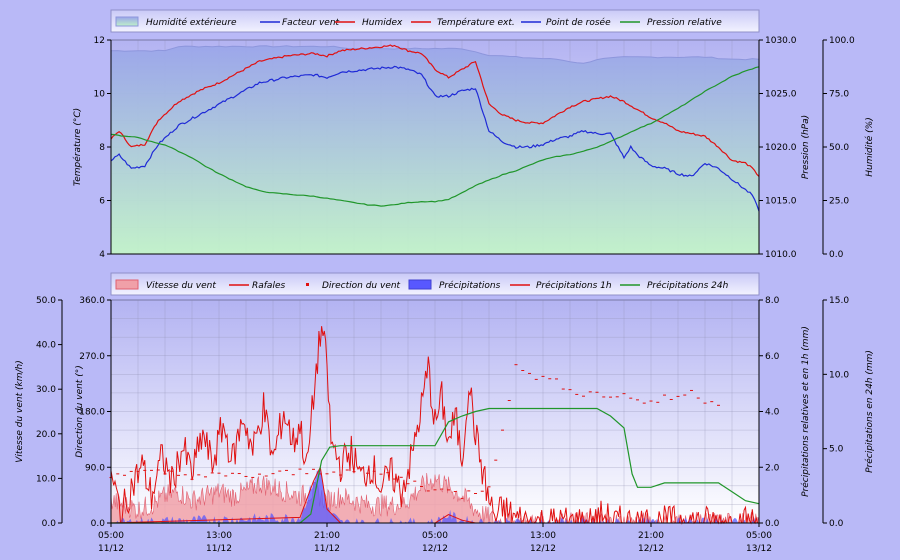 Image resolution: width=900 pixels, height=560 pixels. What do you see at coordinates (435, 498) in the screenshot?
I see `wind-speed-area` at bounding box center [435, 498].